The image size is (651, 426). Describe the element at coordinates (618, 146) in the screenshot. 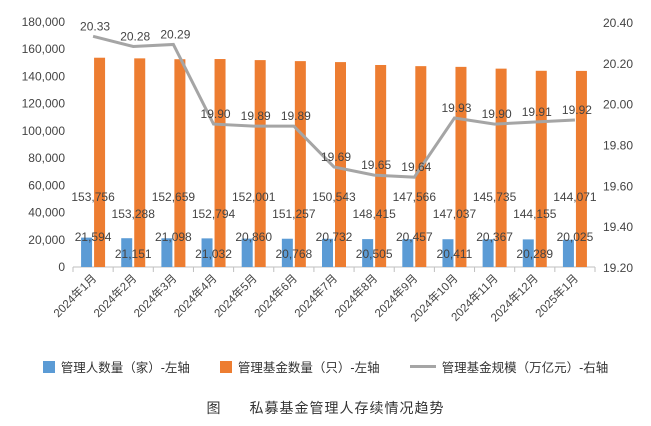

I see `right-axis-tick-label: 19.80` at that location.